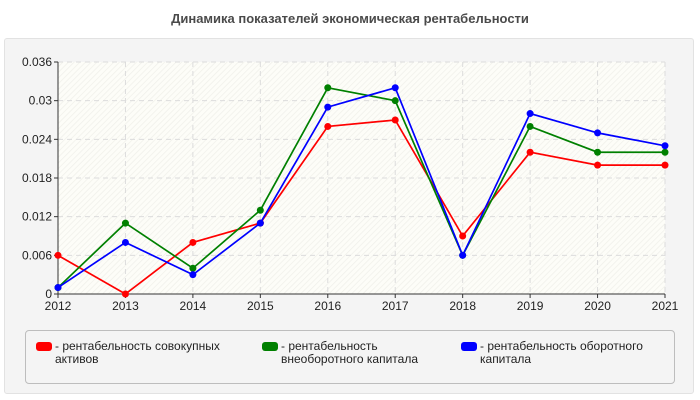  What do you see at coordinates (395, 306) in the screenshot?
I see `x-tick-label: 2017` at bounding box center [395, 306].